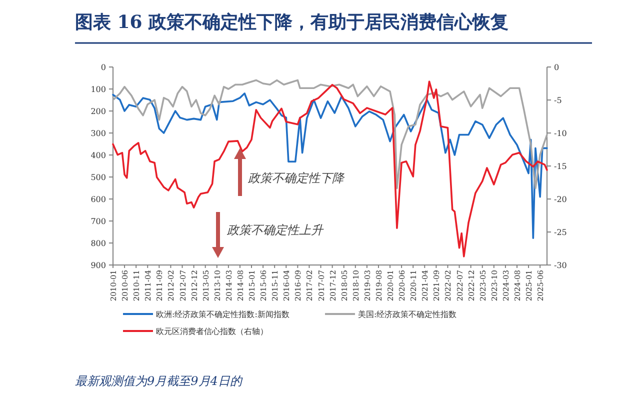  What do you see at coordinates (98, 155) in the screenshot?
I see `y-tick-label: 400` at bounding box center [98, 155].